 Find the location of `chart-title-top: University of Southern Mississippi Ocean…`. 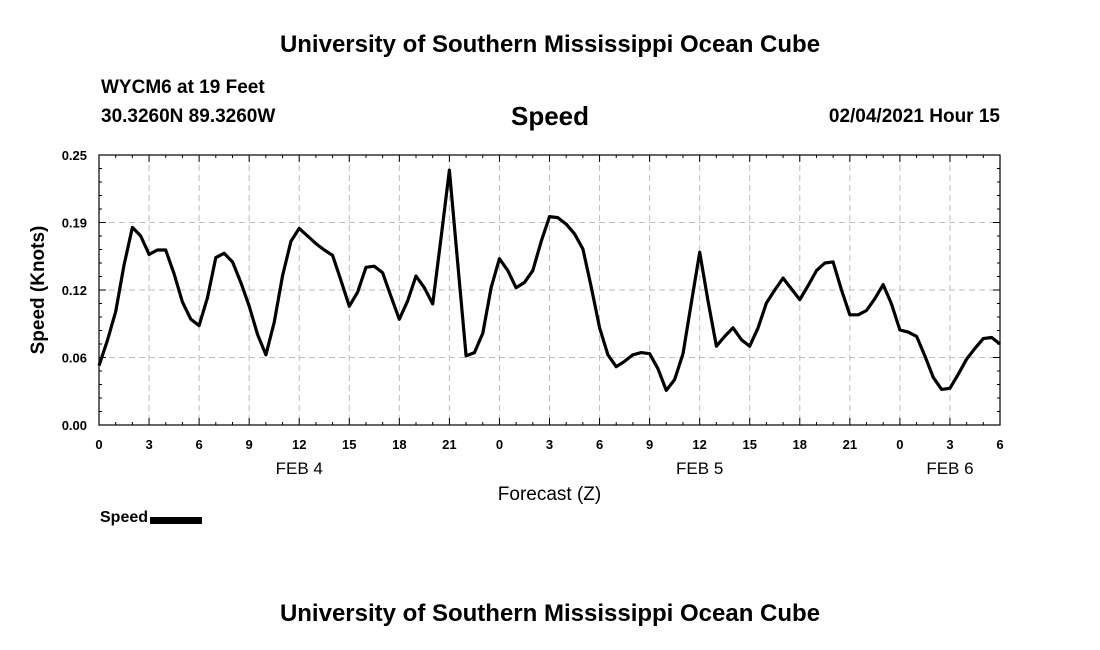

chart-title-top: University of Southern Mississippi Ocean… is located at coordinates (550, 44).